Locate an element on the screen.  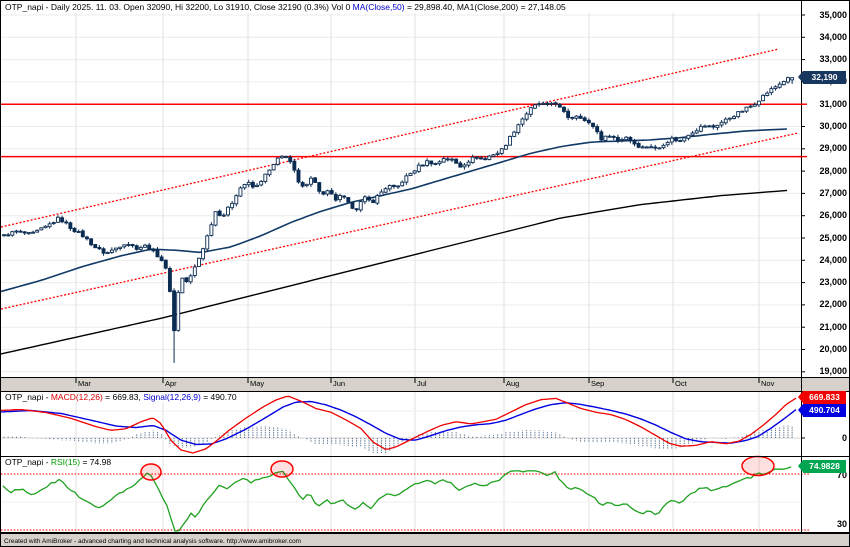
rsi-title-prefix: OTP_napi - is located at coordinates (28, 462).